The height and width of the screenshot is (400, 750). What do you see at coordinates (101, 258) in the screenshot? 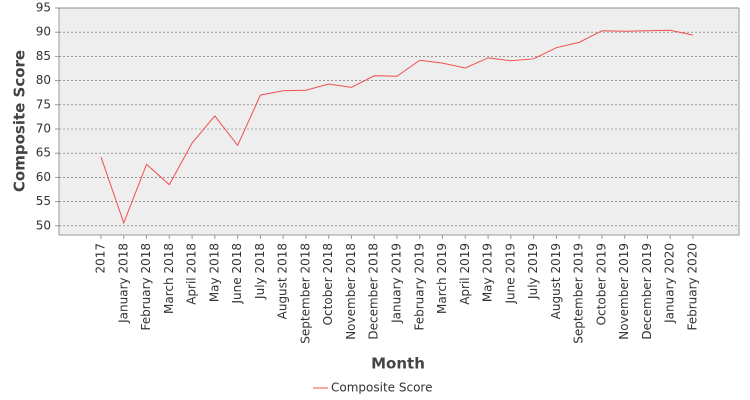
I see `x-tick-label: 2017` at bounding box center [101, 258].